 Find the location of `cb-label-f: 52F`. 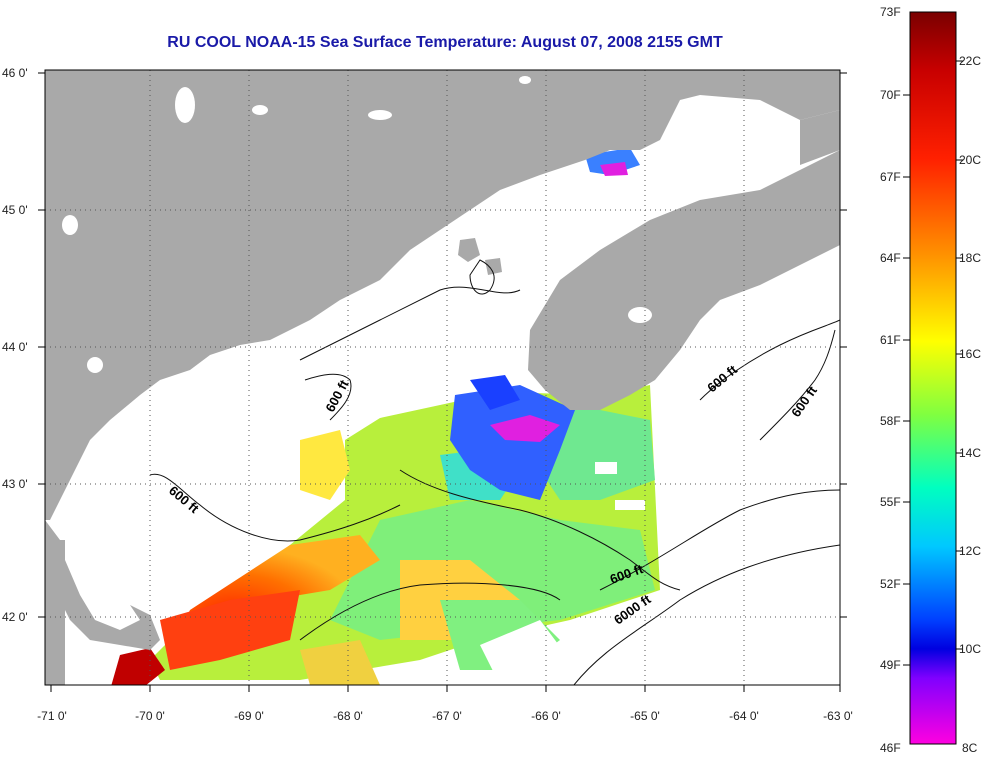

cb-label-f: 52F is located at coordinates (890, 584).